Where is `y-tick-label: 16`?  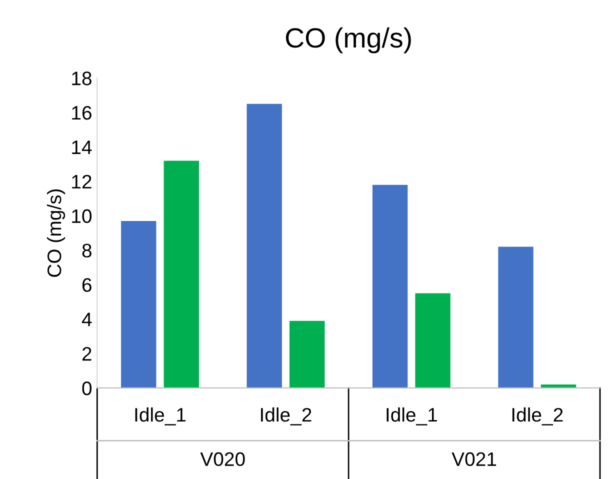
y-tick-label: 16 is located at coordinates (82, 113).